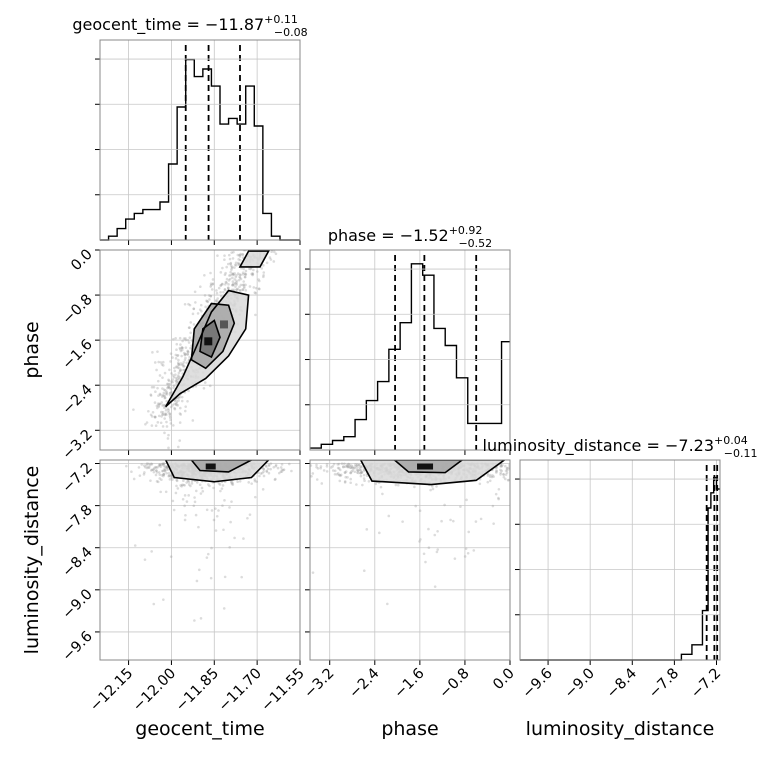 This screenshot has height=760, width=760. Describe the element at coordinates (475, 243) in the screenshot. I see `title-phase-sub: −0.52` at that location.